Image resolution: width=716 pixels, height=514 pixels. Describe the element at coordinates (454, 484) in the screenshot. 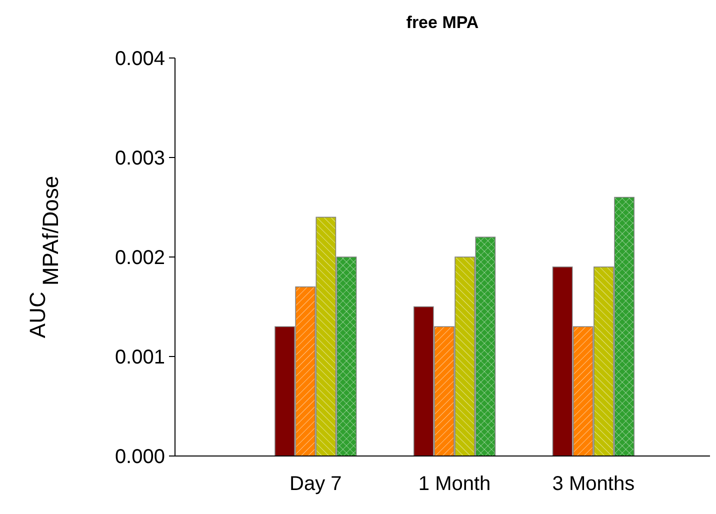

I see `x-tick-label: 1 Month` at that location.